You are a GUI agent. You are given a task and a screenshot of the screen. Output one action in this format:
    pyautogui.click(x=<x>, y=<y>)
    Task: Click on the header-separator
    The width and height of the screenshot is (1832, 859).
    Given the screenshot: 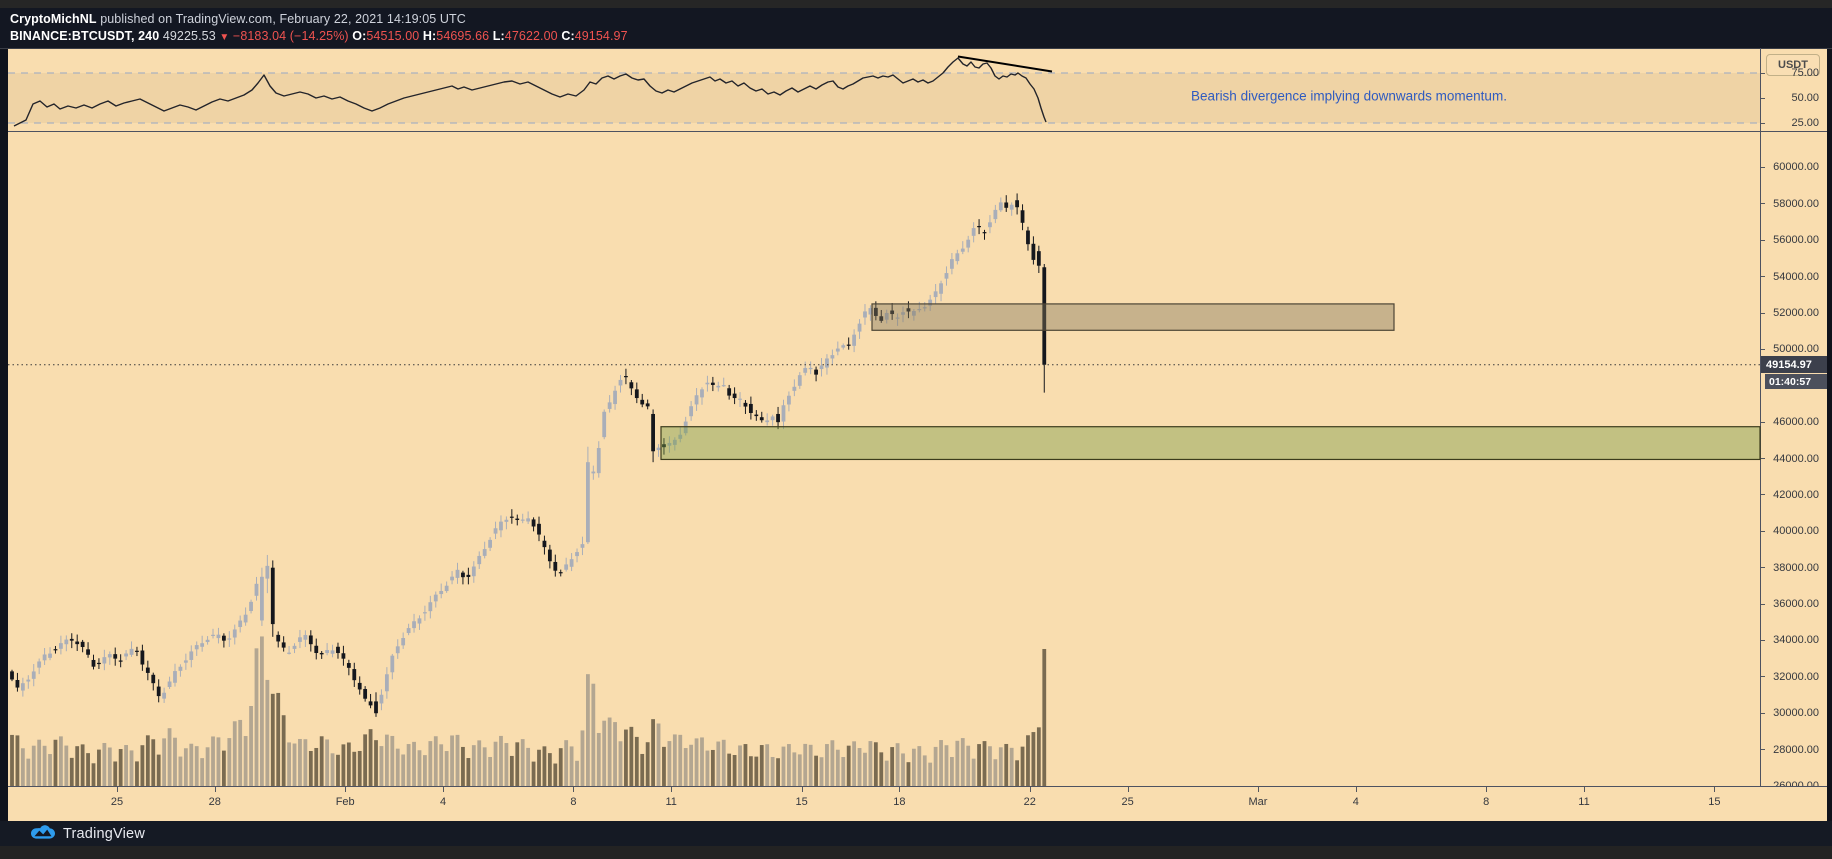 What is the action you would take?
    pyautogui.click(x=916, y=48)
    